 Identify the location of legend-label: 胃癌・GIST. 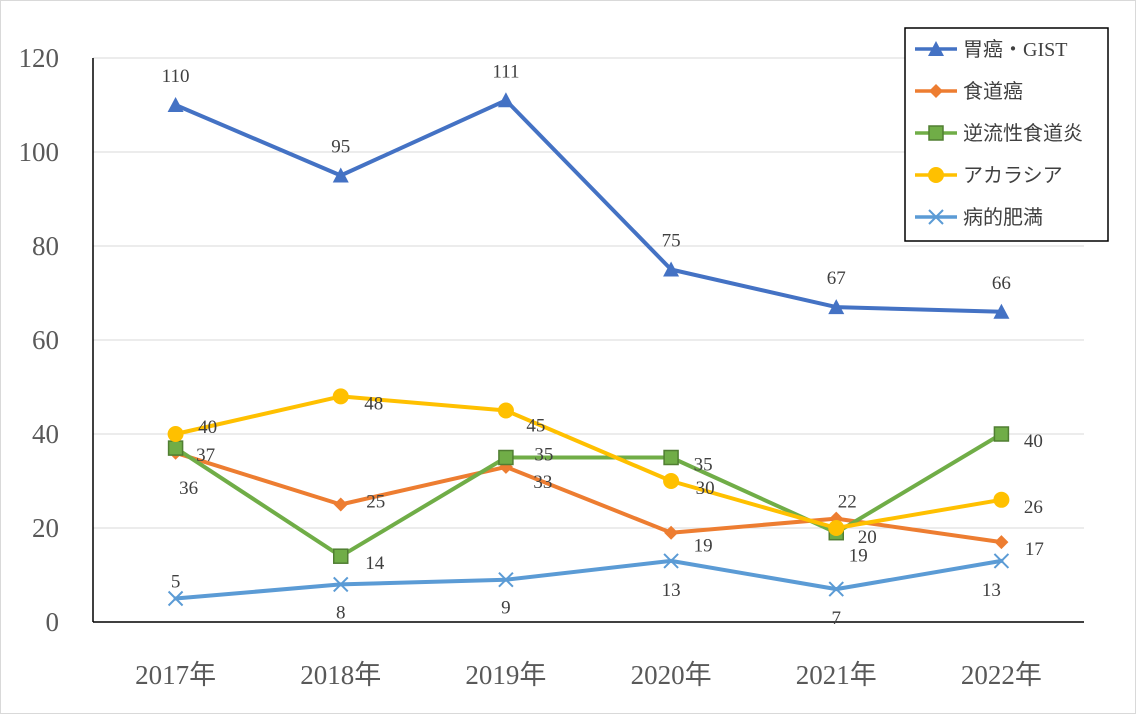
(1015, 49).